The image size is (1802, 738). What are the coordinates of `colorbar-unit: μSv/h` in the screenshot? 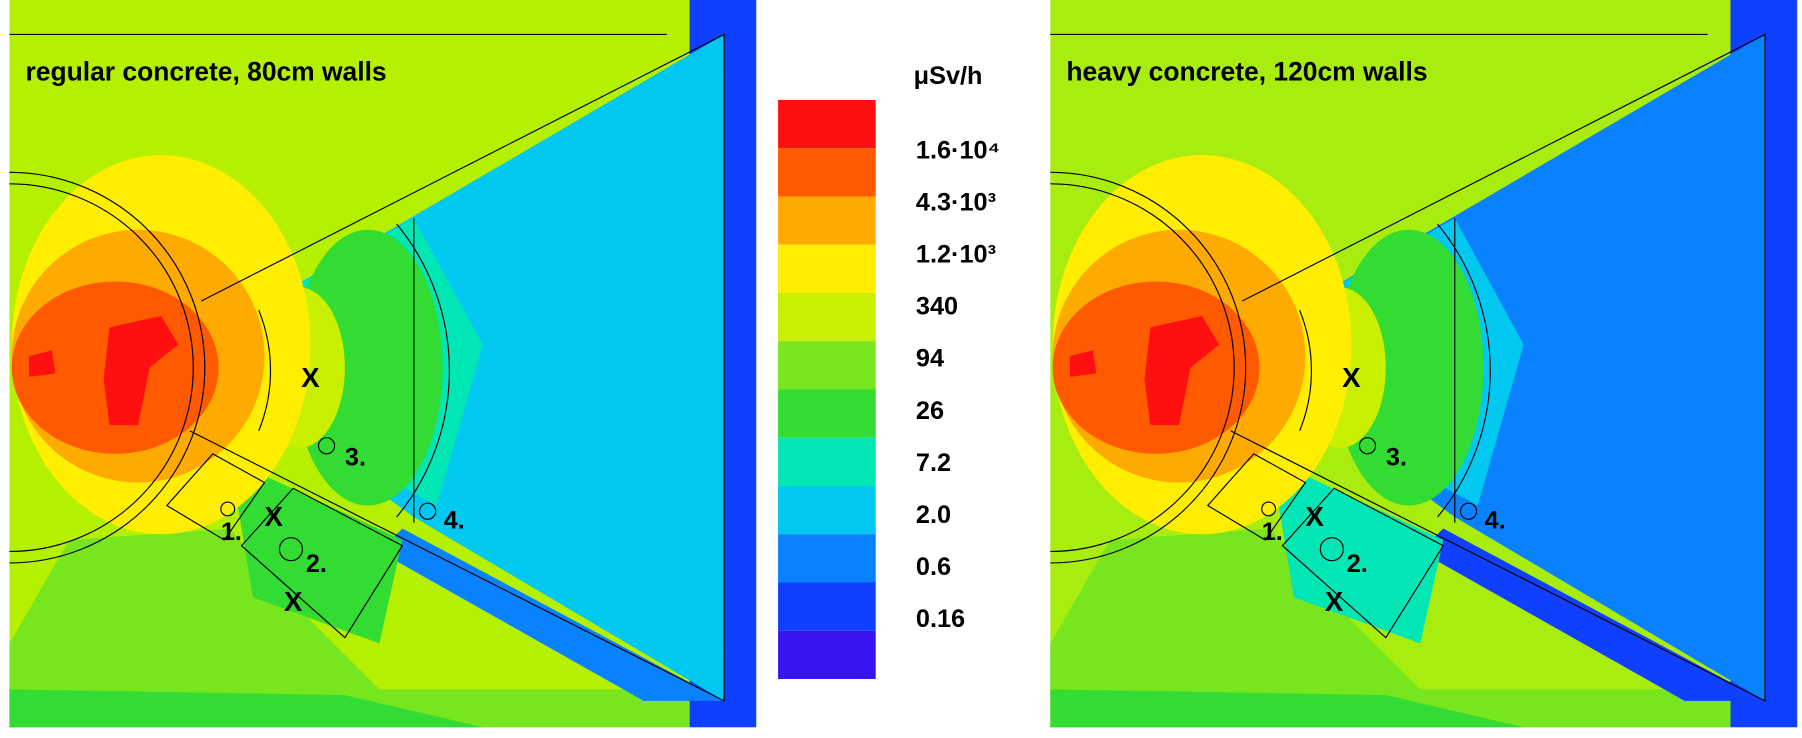 It's located at (948, 76).